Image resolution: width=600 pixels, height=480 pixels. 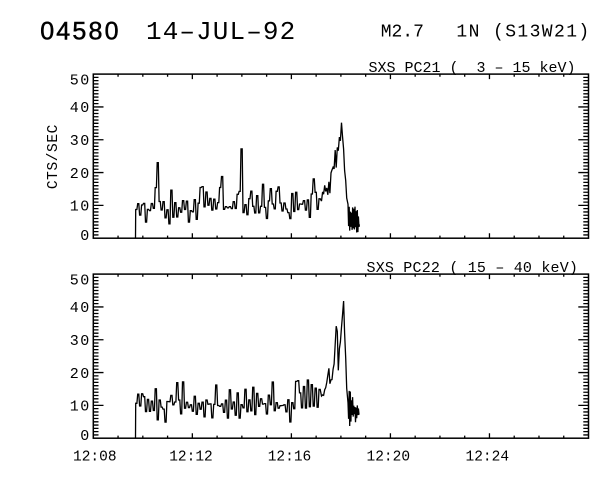 What do you see at coordinates (80, 32) in the screenshot?
I see `svg-text: 04580` at bounding box center [80, 32].